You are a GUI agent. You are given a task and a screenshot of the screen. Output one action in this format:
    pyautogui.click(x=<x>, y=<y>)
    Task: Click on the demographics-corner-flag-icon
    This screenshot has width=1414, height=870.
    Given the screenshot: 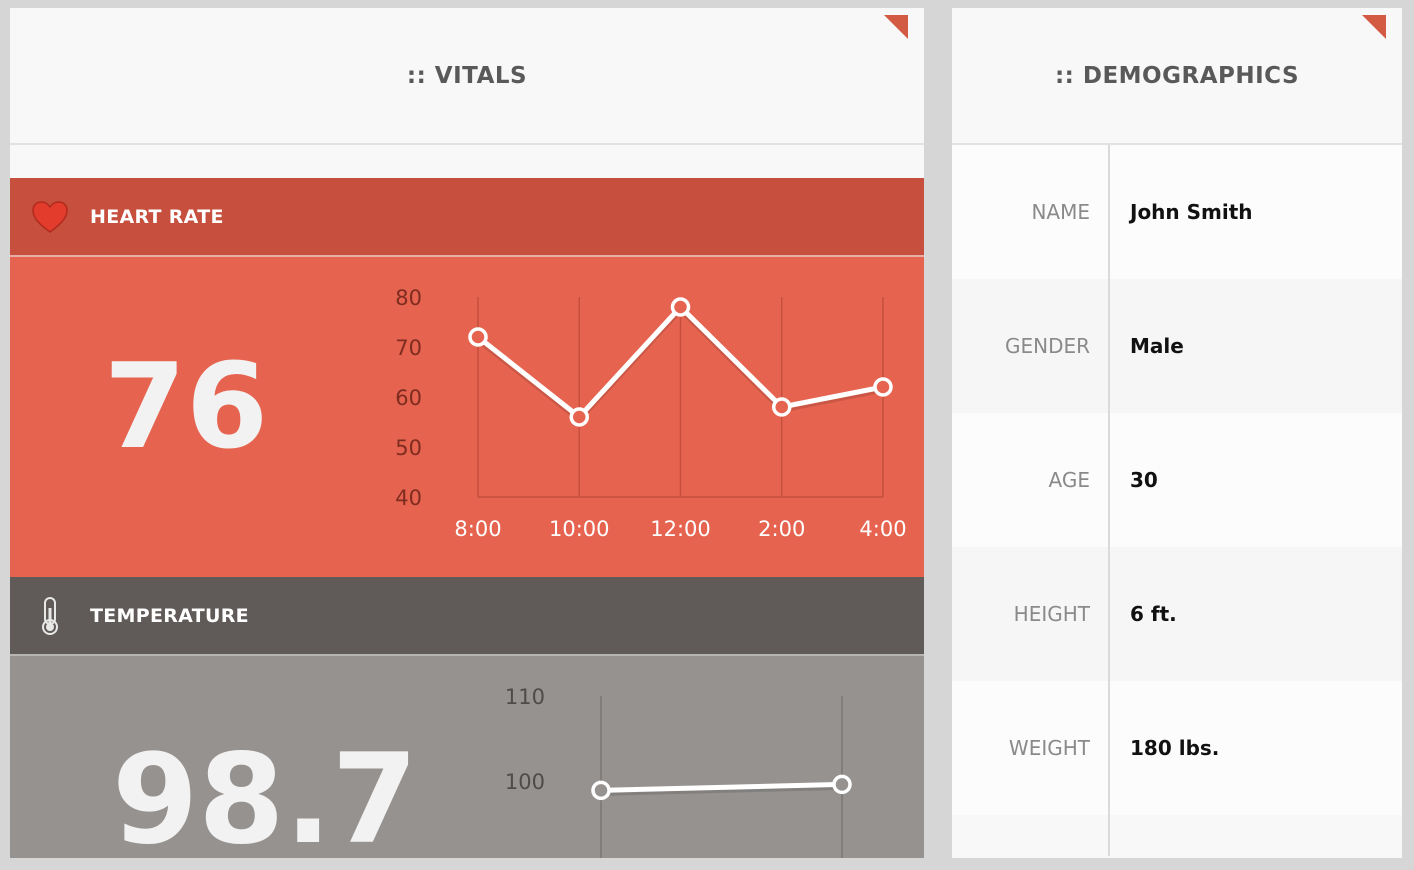 What is the action you would take?
    pyautogui.click(x=1374, y=27)
    